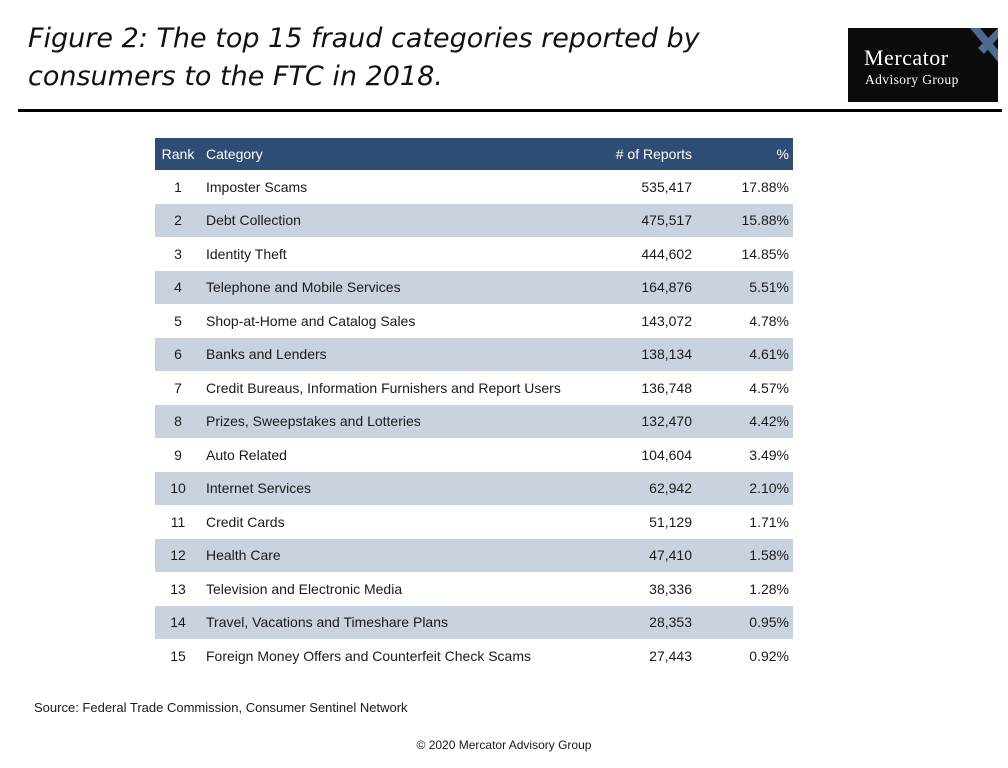 This screenshot has width=1008, height=768. Describe the element at coordinates (178, 555) in the screenshot. I see `cell-rank: 12` at that location.